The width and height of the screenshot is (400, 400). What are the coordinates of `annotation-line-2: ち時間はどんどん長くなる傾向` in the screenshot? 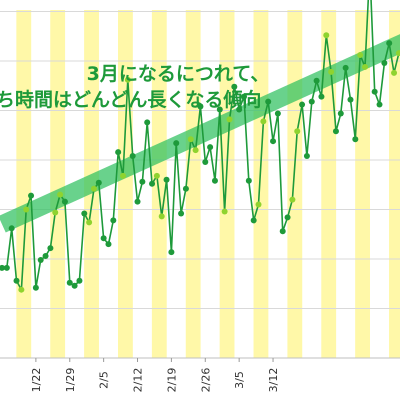 It's located at (130, 99).